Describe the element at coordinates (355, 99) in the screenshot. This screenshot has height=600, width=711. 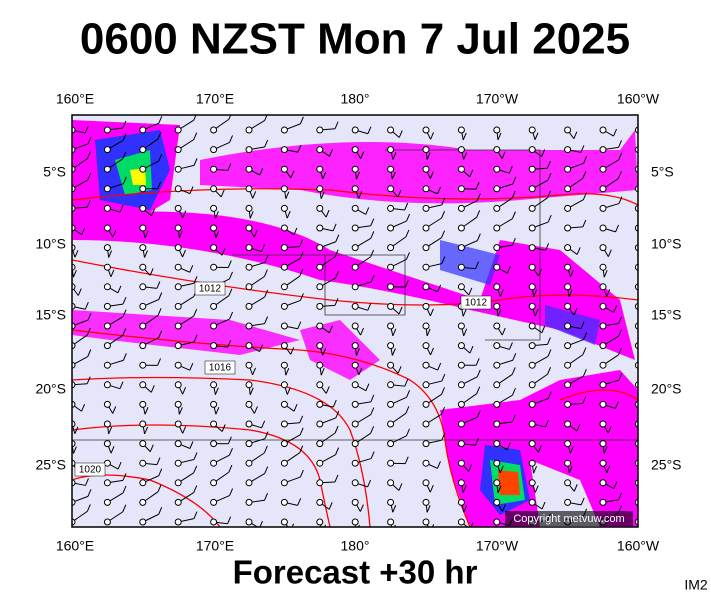
I see `lon-label-top: 180°` at that location.